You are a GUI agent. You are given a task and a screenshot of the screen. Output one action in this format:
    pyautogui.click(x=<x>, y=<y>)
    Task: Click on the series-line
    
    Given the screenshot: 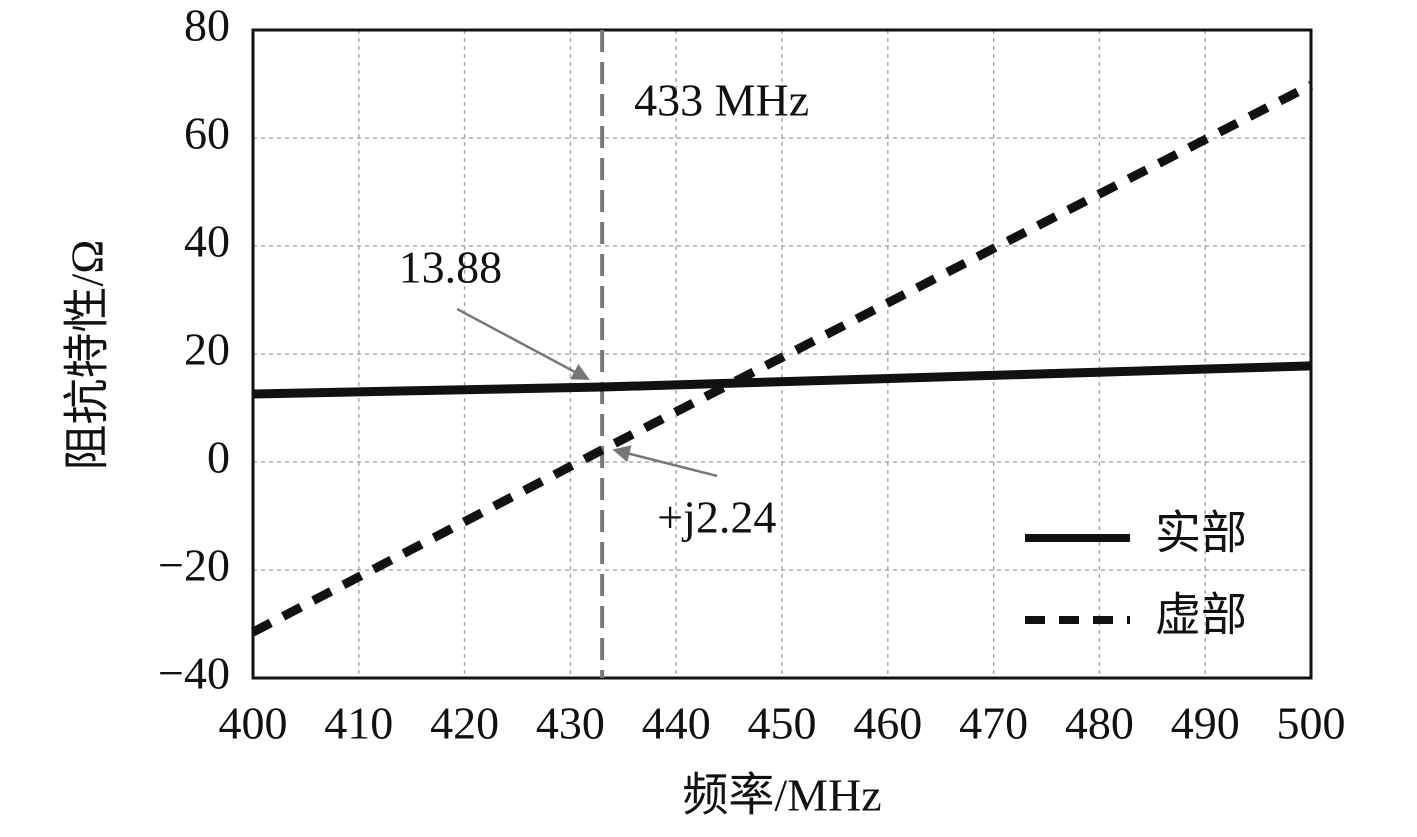 What is the action you would take?
    pyautogui.click(x=782, y=380)
    